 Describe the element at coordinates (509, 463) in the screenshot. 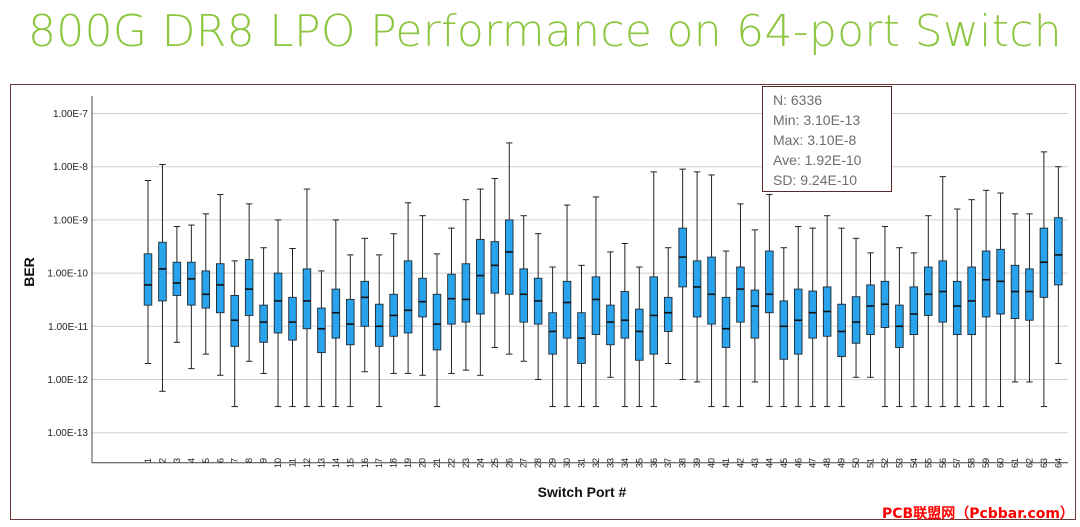

I see `x-tick-label: 26` at that location.